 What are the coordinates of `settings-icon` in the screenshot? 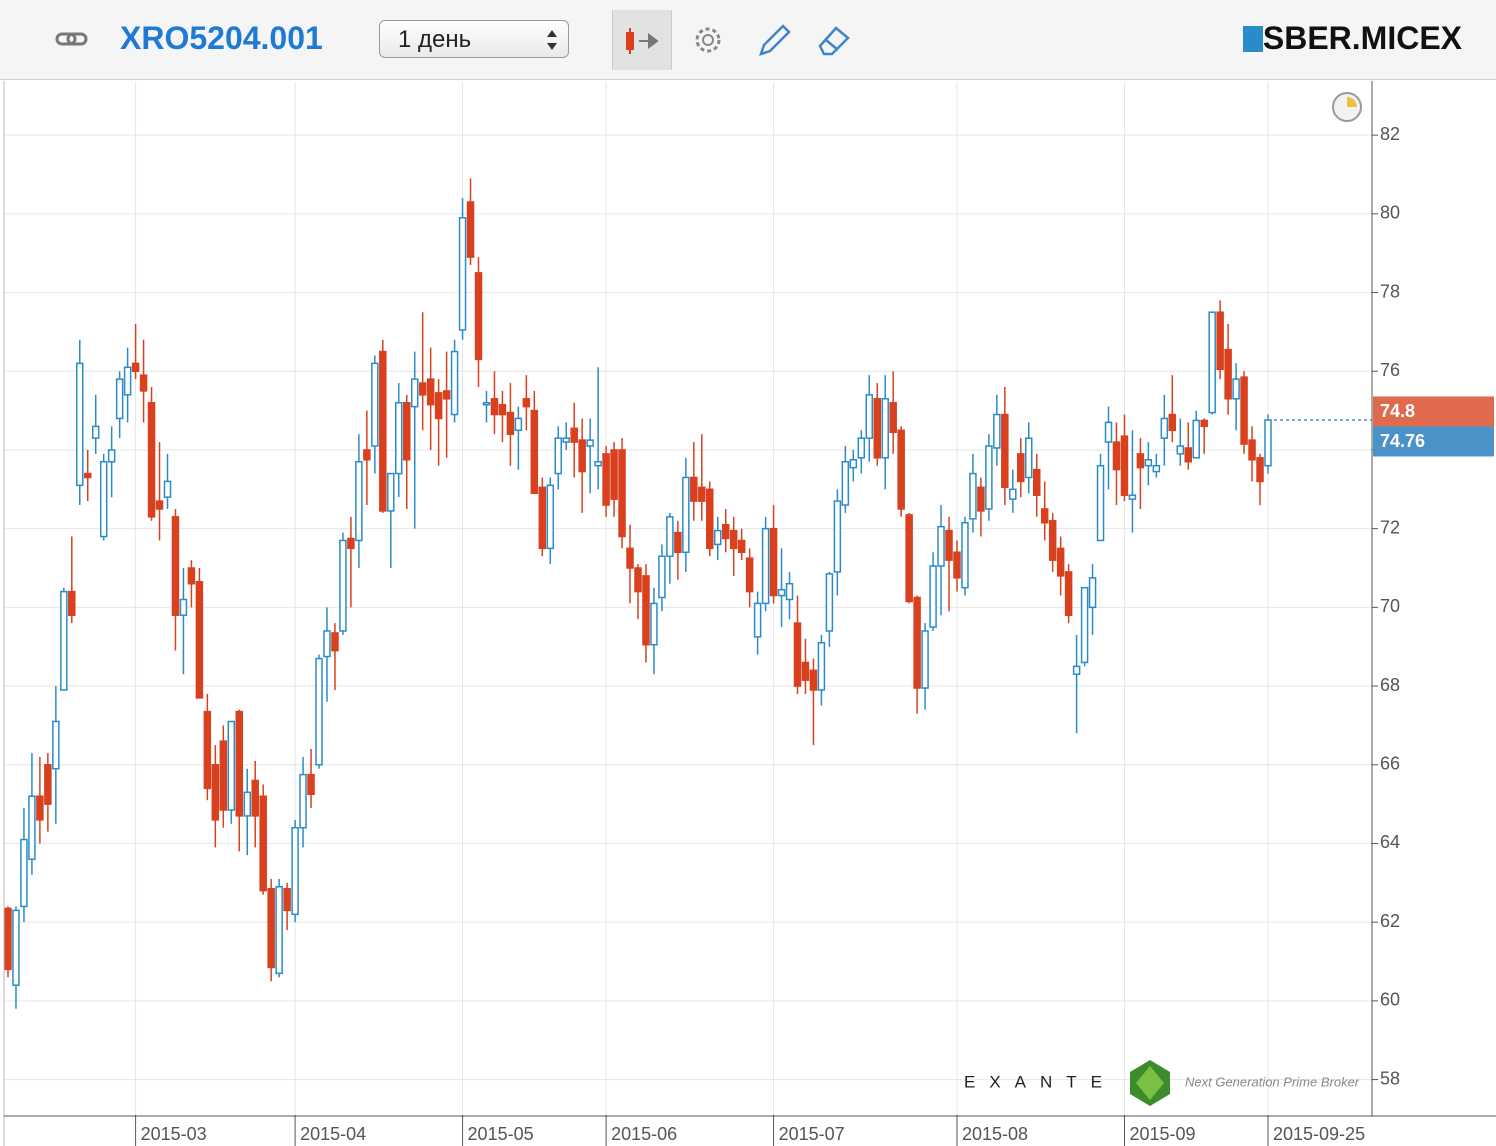 It's located at (708, 40).